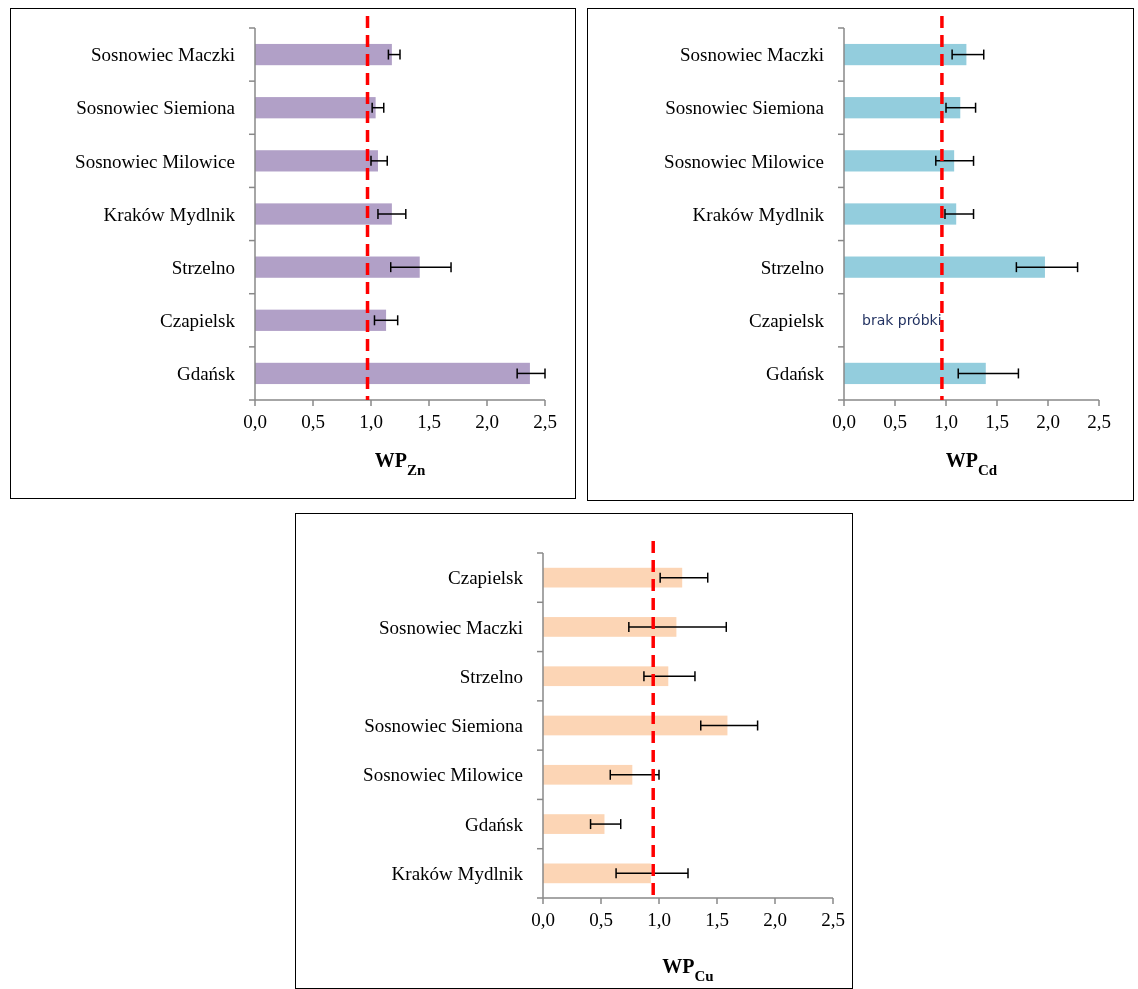 The height and width of the screenshot is (989, 1138). What do you see at coordinates (902, 320) in the screenshot?
I see `annotation: brak próbki` at bounding box center [902, 320].